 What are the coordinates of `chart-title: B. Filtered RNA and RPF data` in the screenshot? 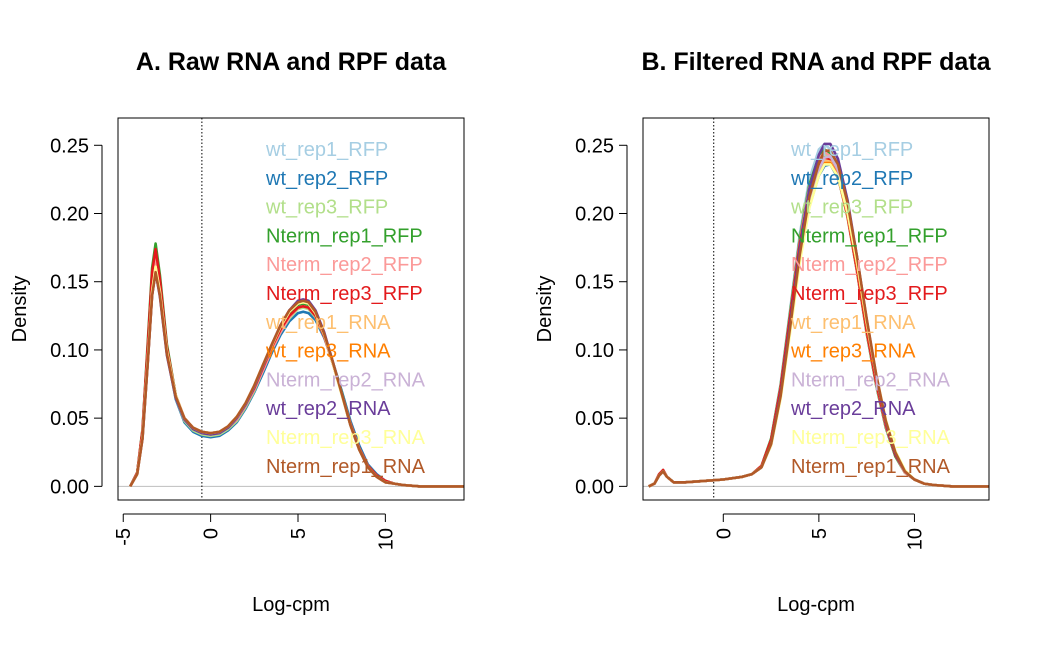 It's located at (816, 62).